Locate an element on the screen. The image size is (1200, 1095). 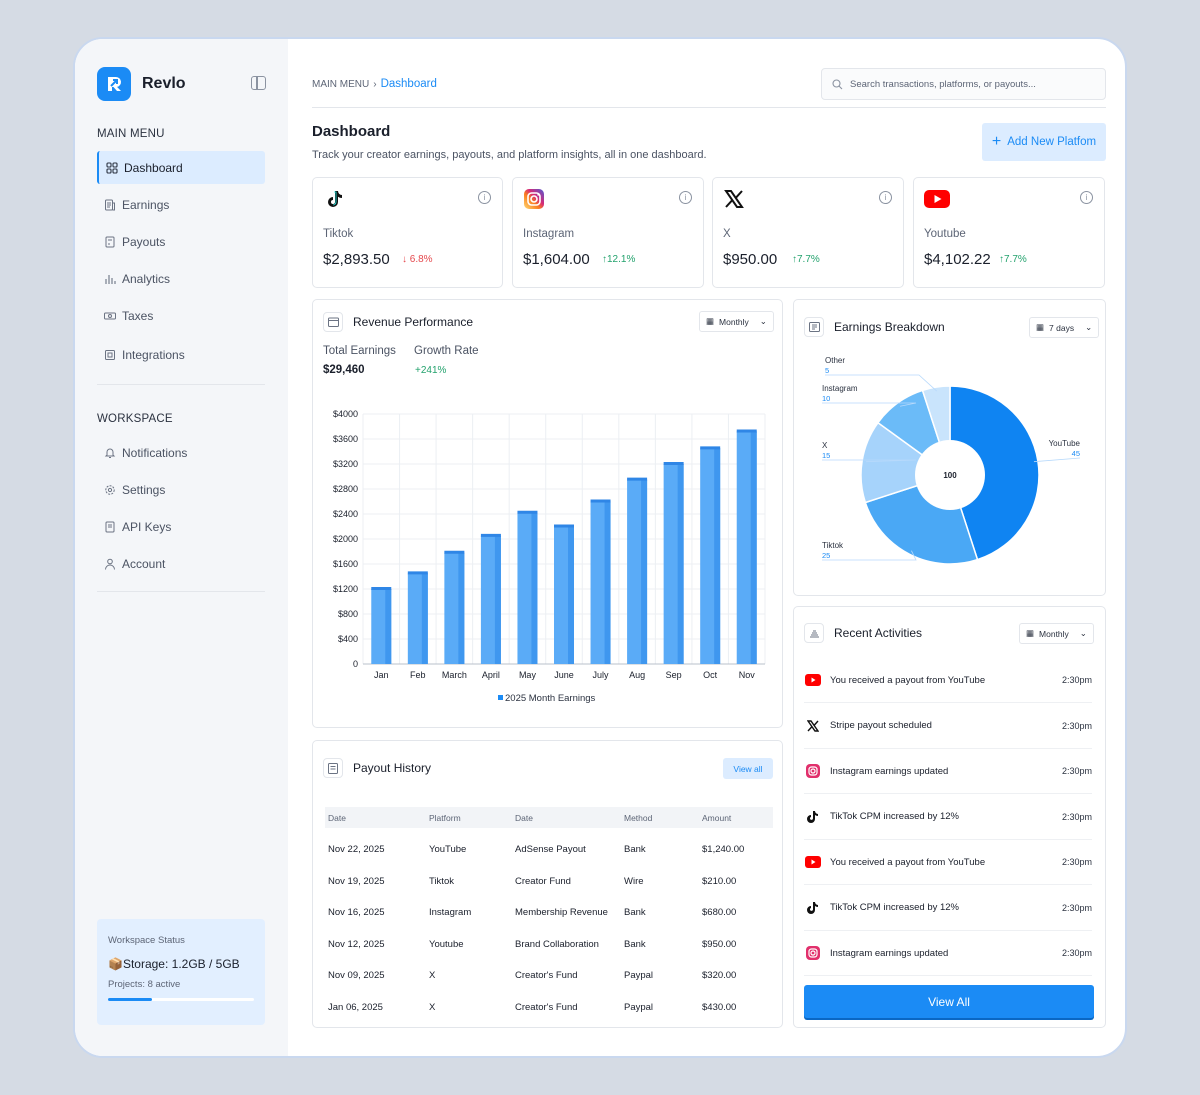
sidebar-item-label: API Keys is located at coordinates (147, 526).